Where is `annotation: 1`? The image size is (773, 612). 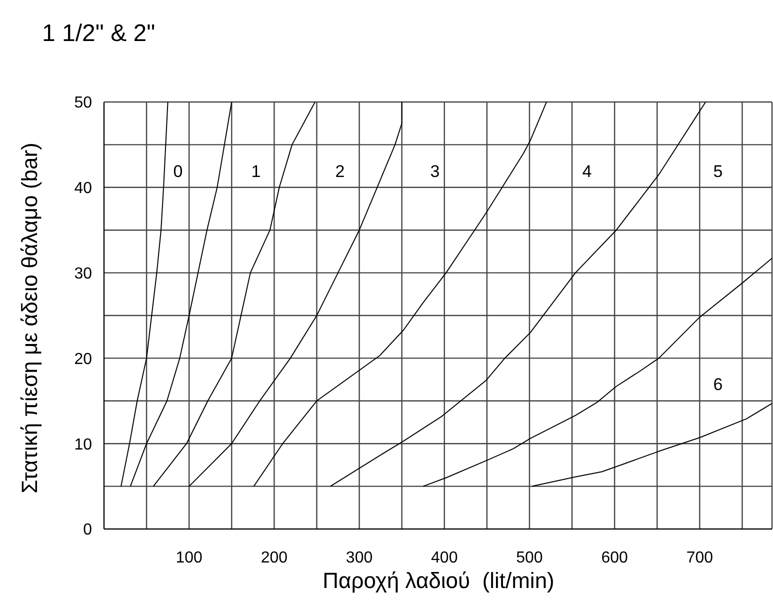
annotation: 1 is located at coordinates (256, 172).